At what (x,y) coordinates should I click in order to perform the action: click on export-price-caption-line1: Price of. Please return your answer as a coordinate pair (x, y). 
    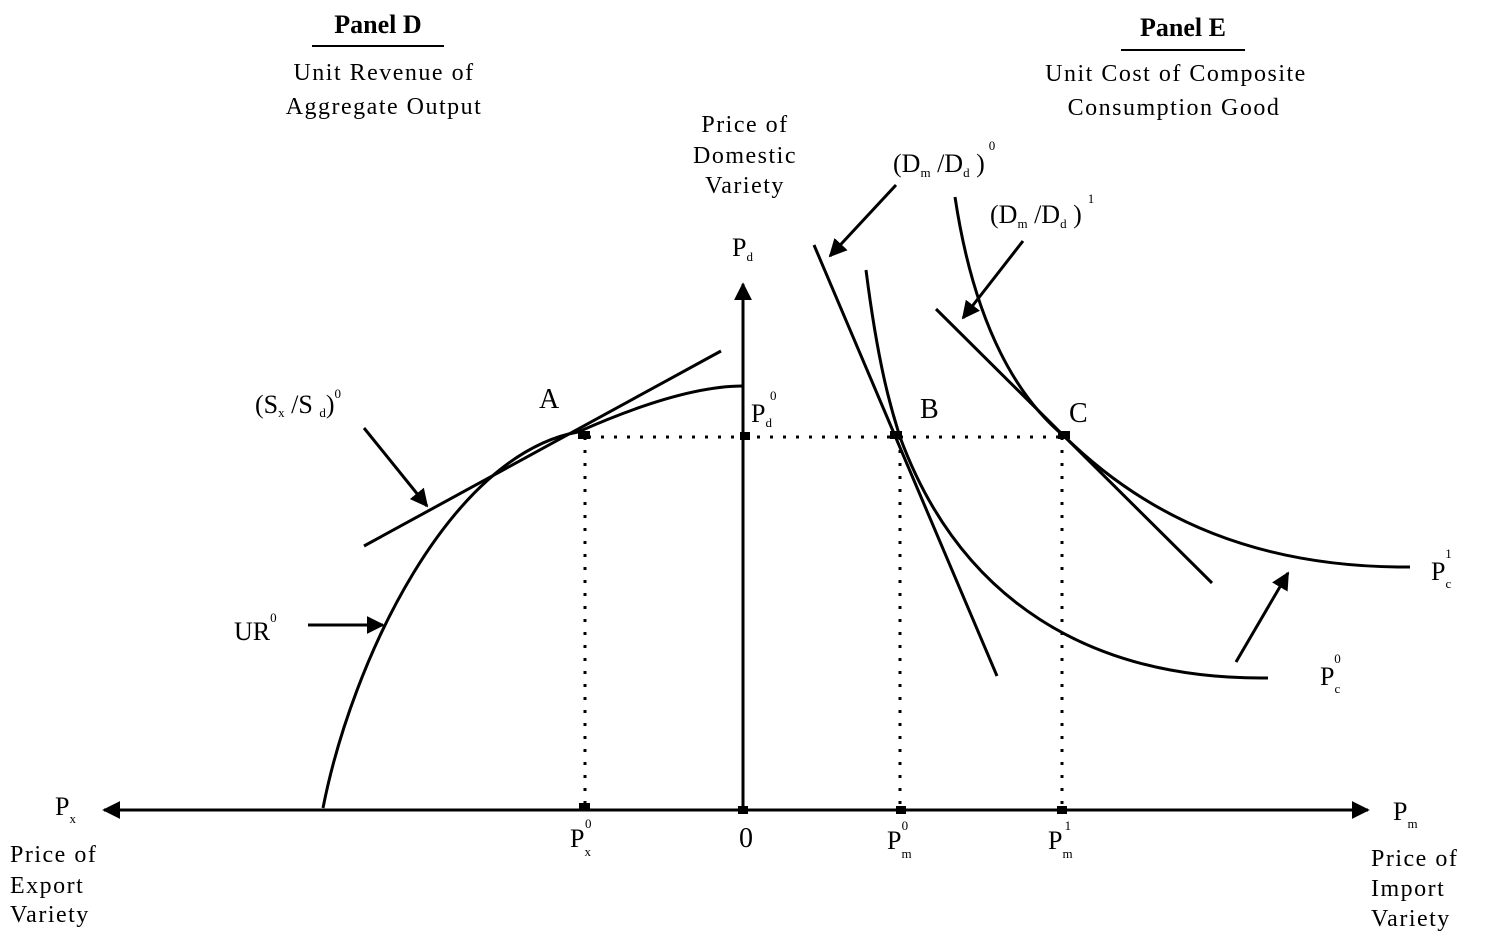
    Looking at the image, I should click on (53, 855).